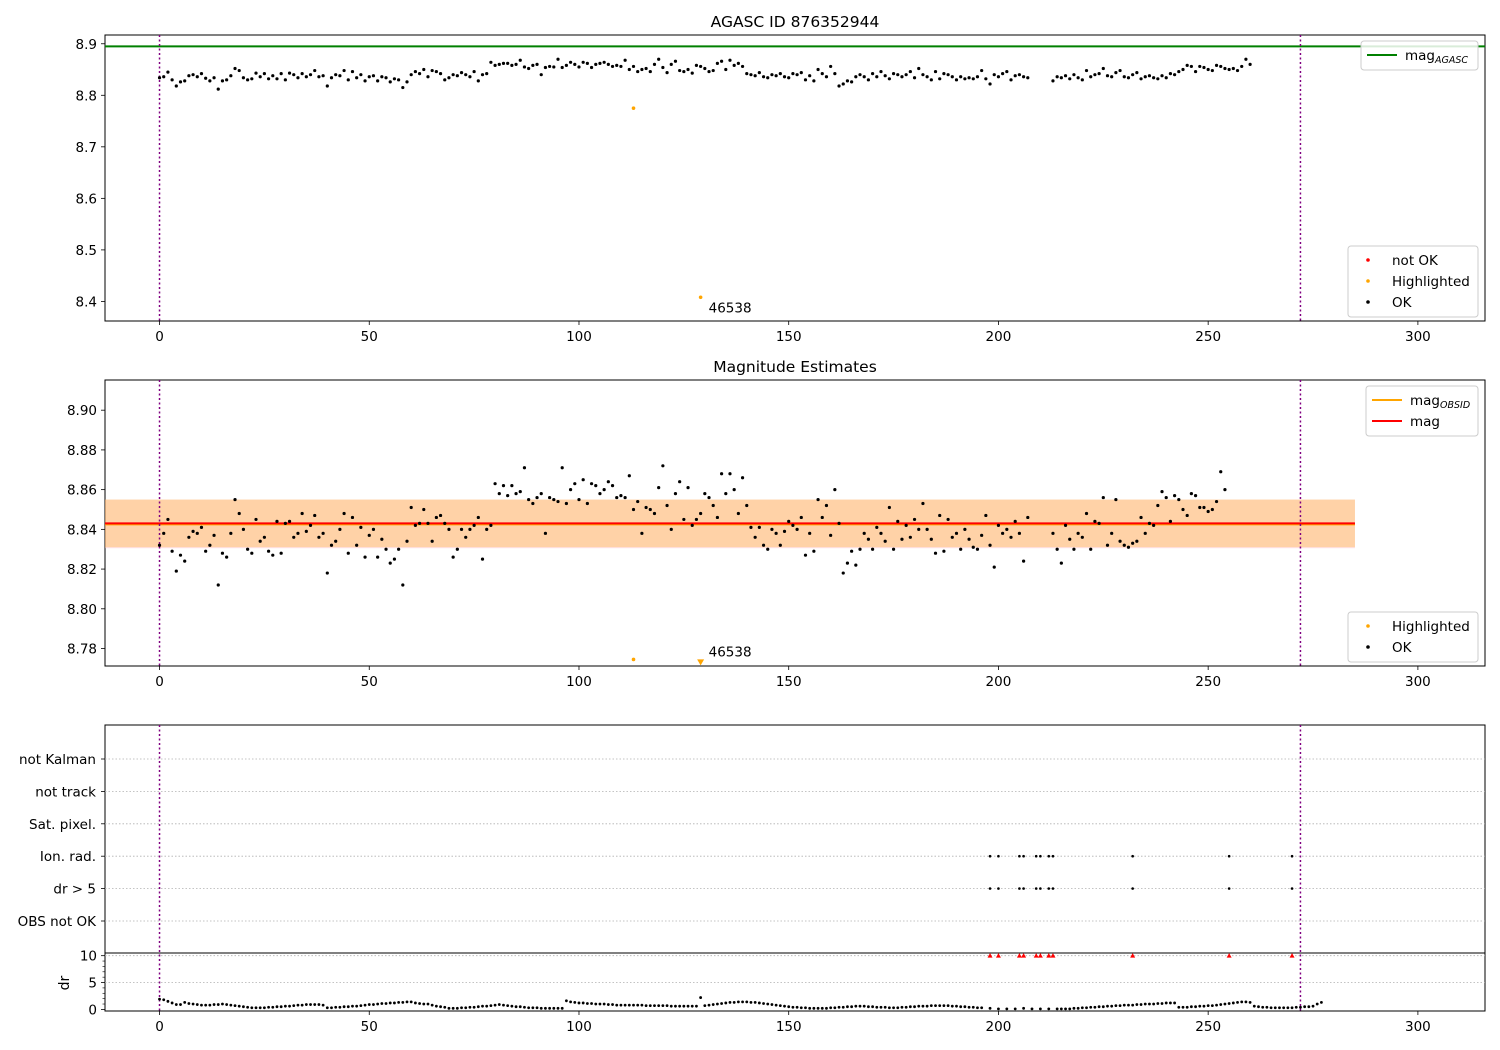 The image size is (1500, 1050). Describe the element at coordinates (159, 682) in the screenshot. I see `panel-mag-estimates-xtick-label: 0` at that location.